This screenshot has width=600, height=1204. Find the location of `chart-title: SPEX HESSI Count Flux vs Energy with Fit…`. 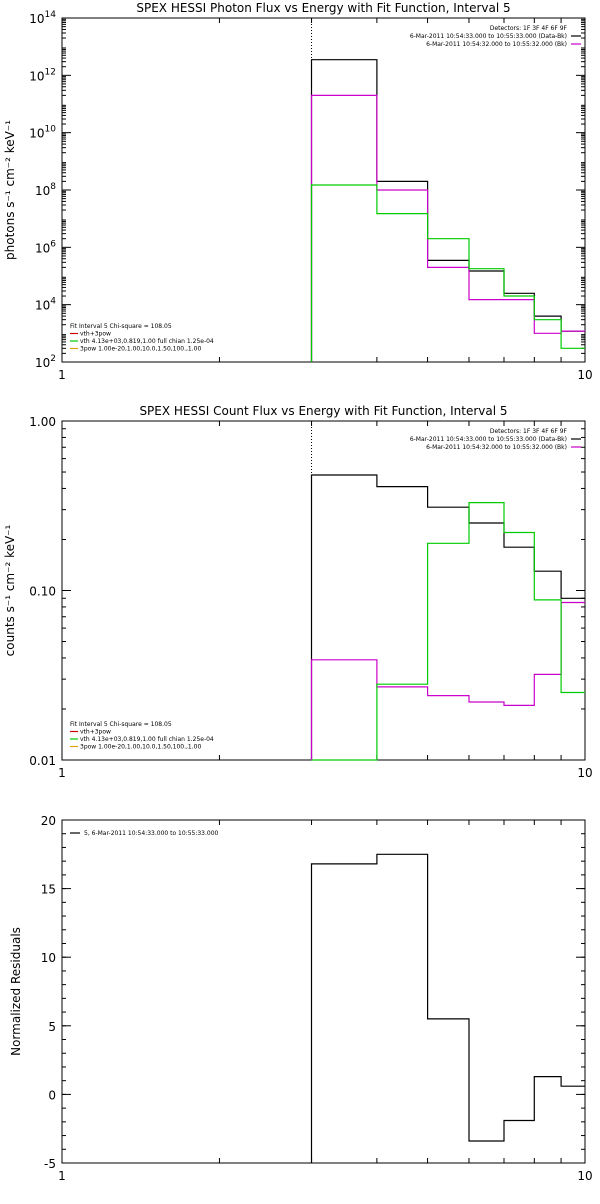

chart-title: SPEX HESSI Count Flux vs Energy with Fit… is located at coordinates (323, 411).